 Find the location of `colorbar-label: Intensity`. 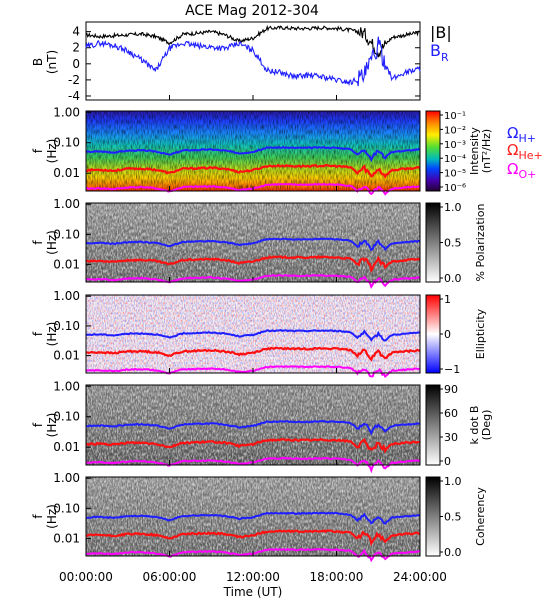

colorbar-label: Intensity is located at coordinates (474, 151).